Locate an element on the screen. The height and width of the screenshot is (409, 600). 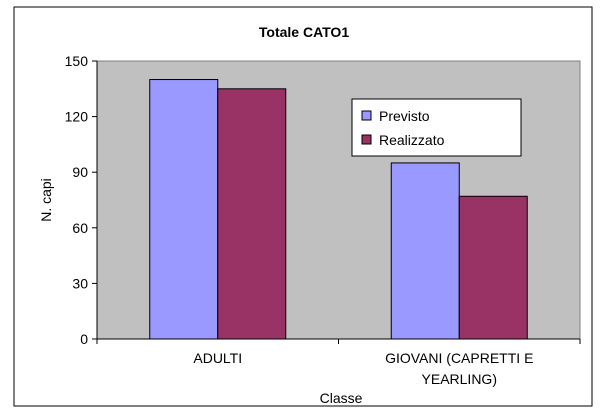
y-tick-label: 120 is located at coordinates (77, 117).